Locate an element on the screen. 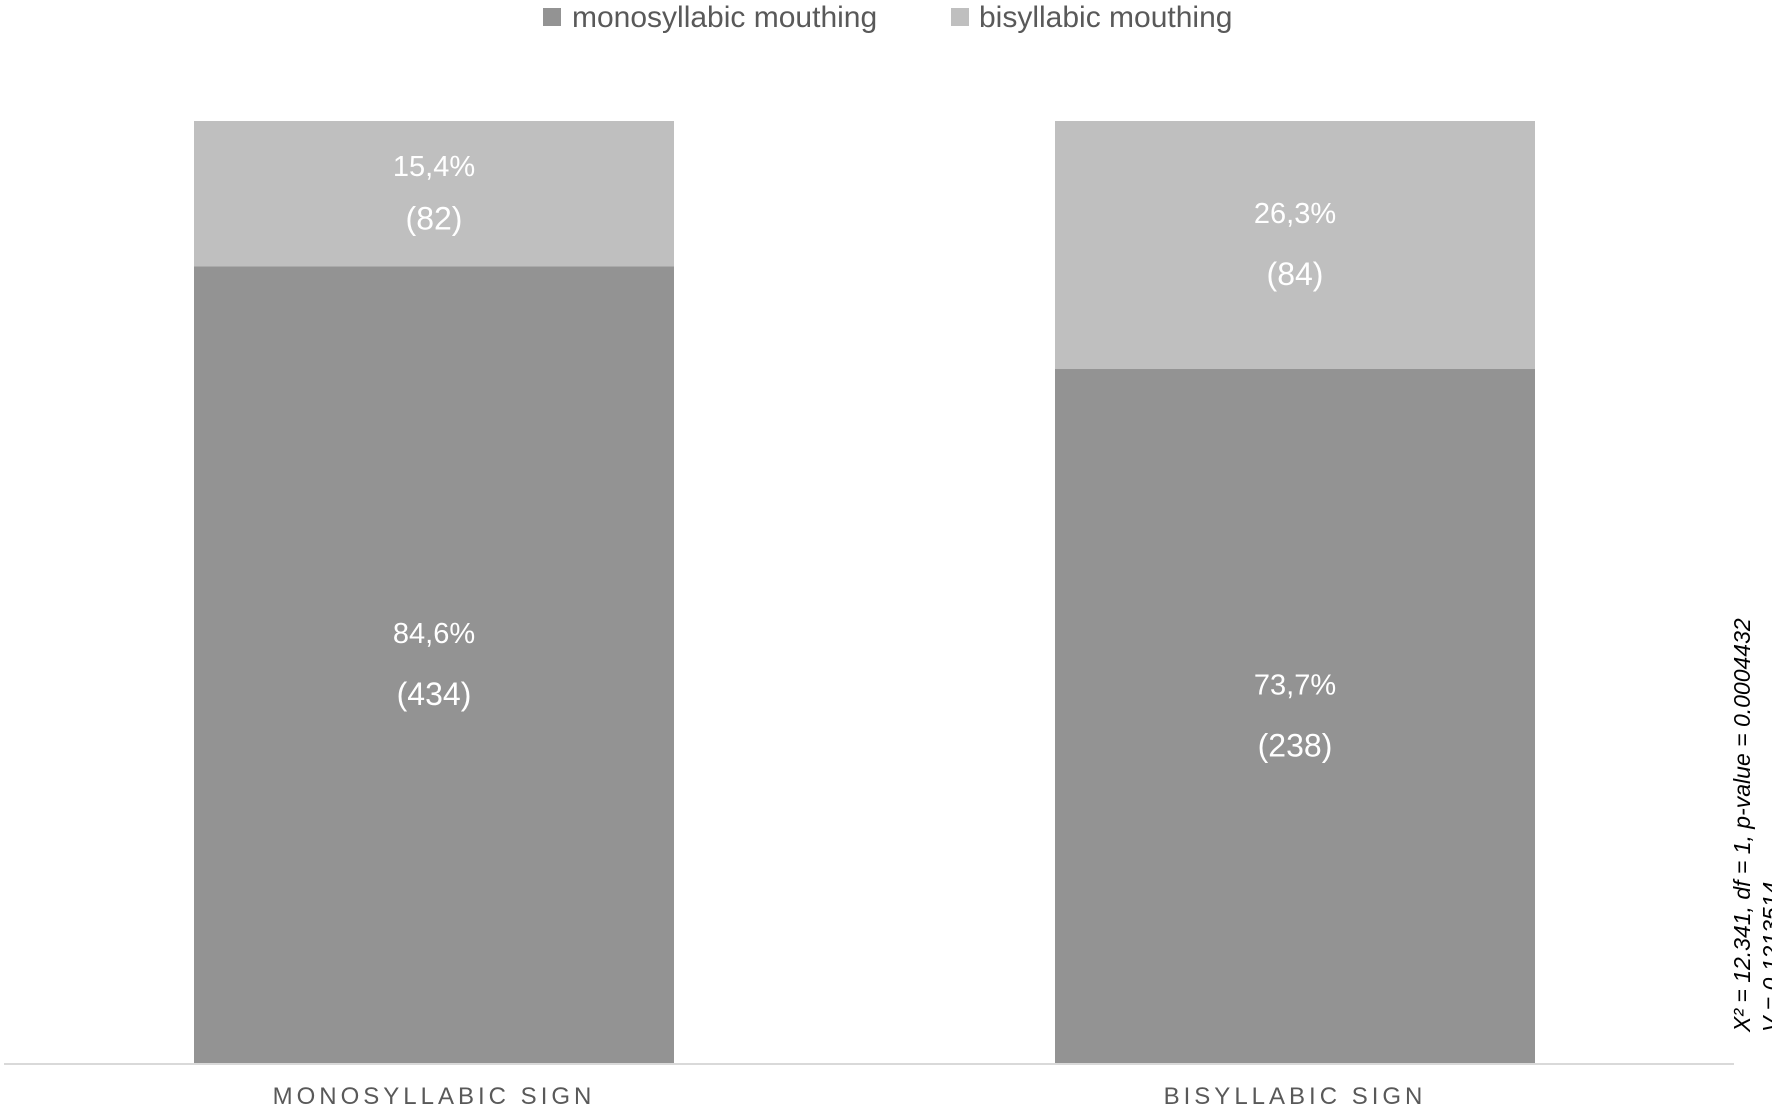 The width and height of the screenshot is (1772, 1115). legend-label-monosyllabic-mouthing: monosyllabic mouthing is located at coordinates (724, 17).